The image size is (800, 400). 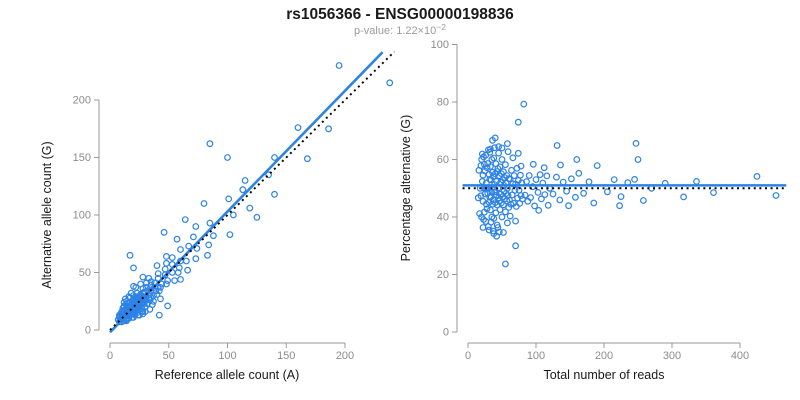 What do you see at coordinates (169, 356) in the screenshot?
I see `tick-label: 50` at bounding box center [169, 356].